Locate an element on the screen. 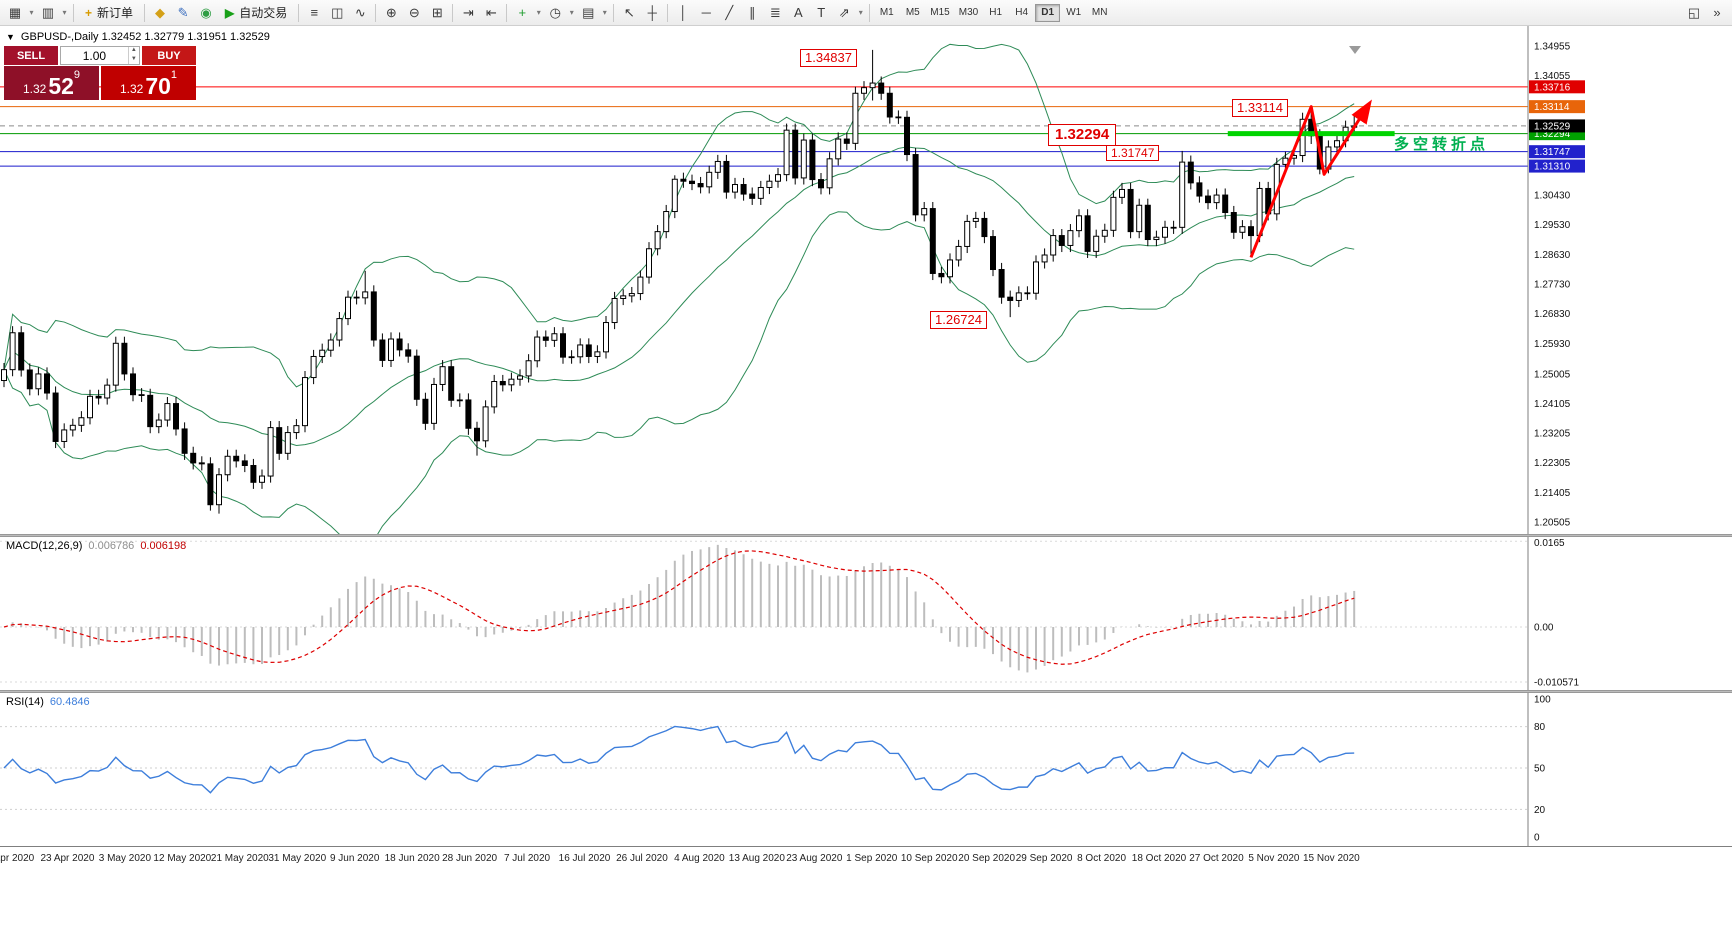 This screenshot has width=1732, height=946. text-label-icon: T is located at coordinates (821, 12).